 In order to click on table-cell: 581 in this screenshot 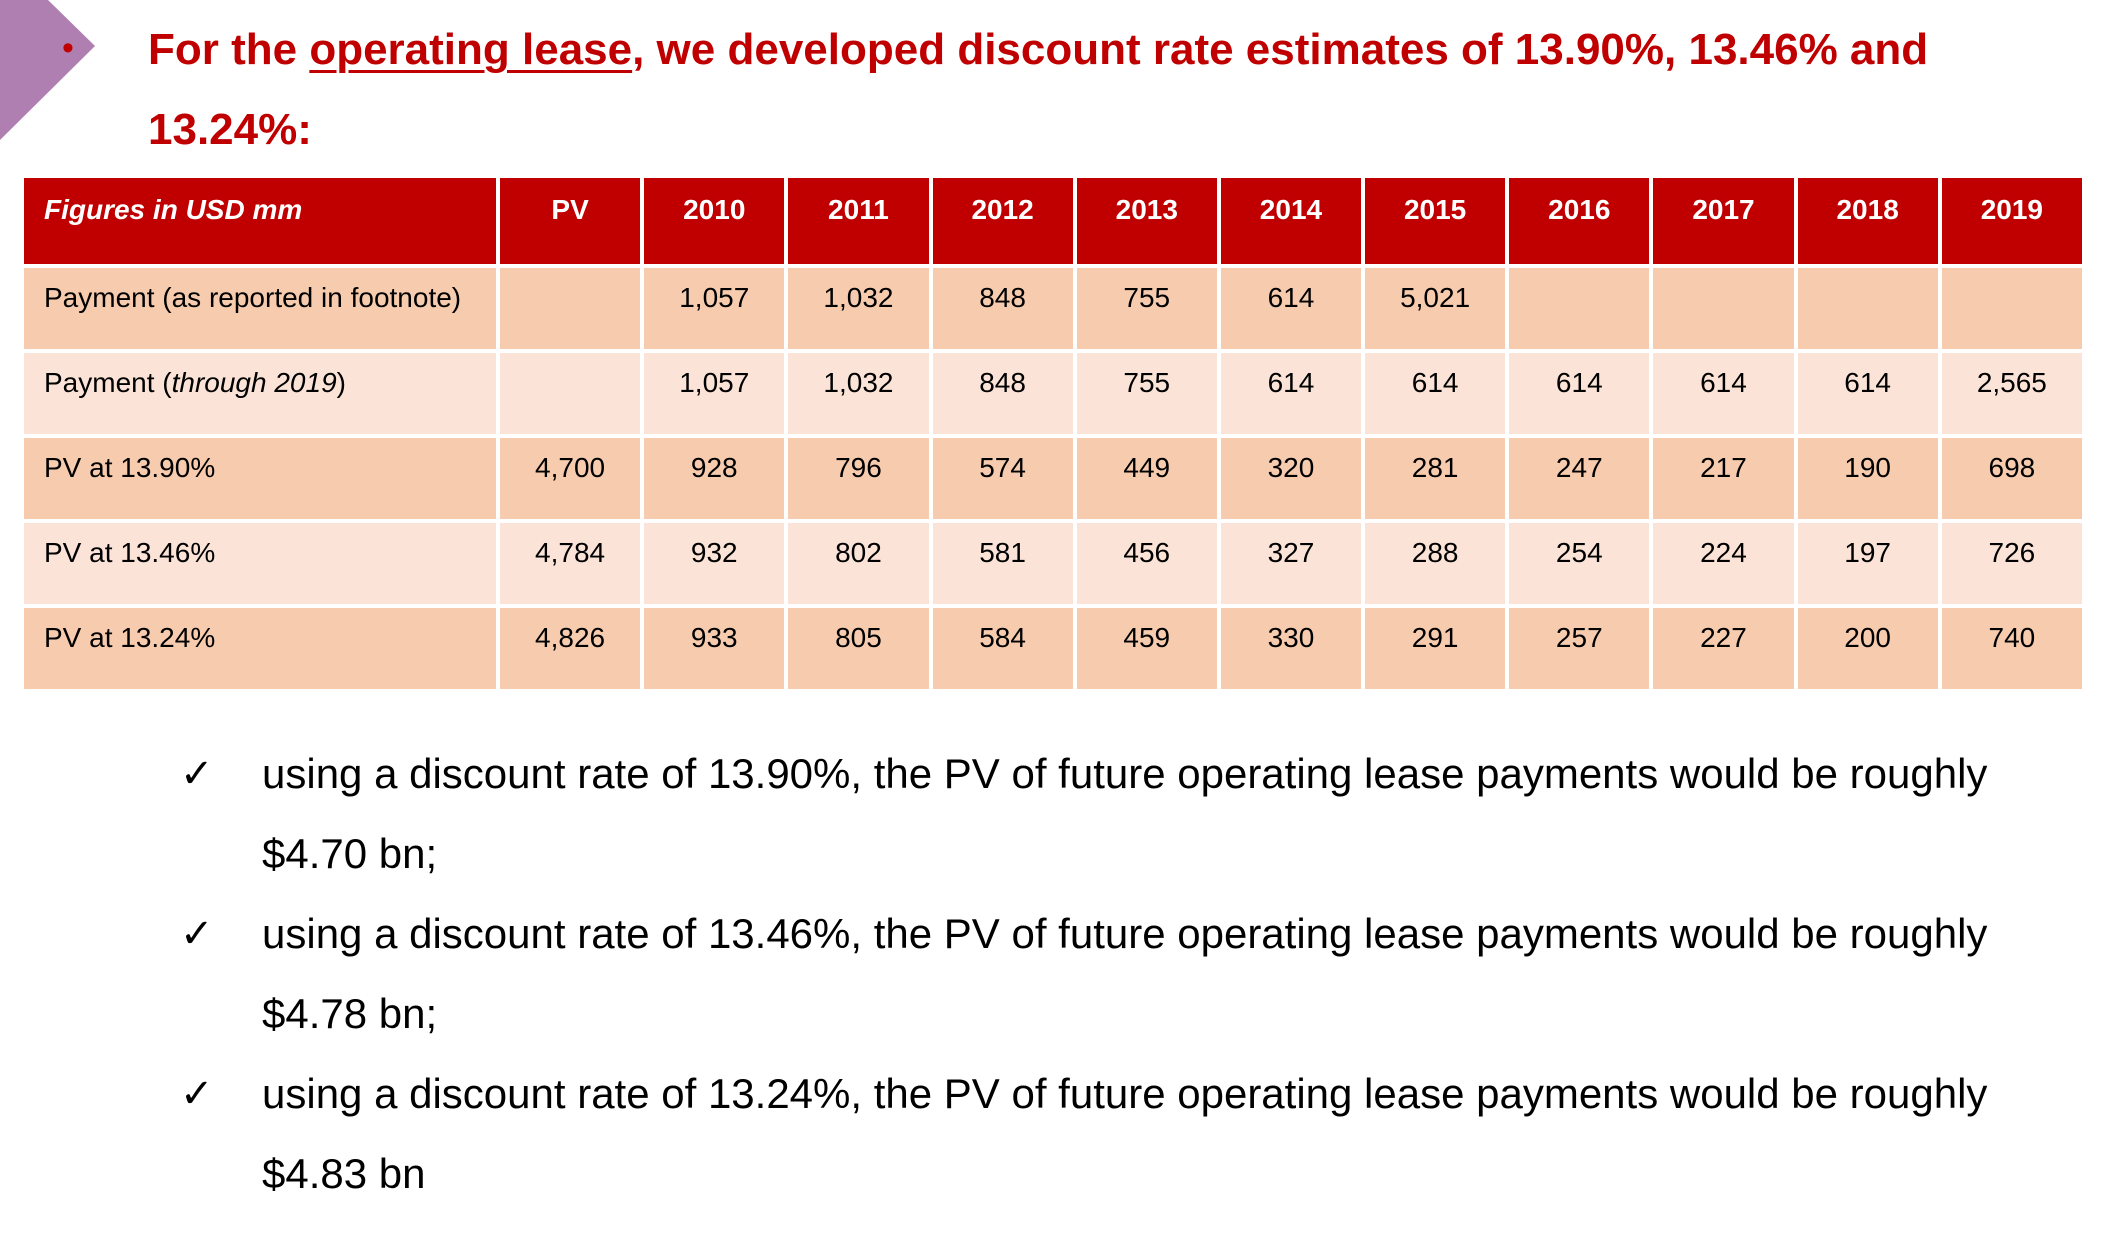, I will do `click(1002, 563)`.